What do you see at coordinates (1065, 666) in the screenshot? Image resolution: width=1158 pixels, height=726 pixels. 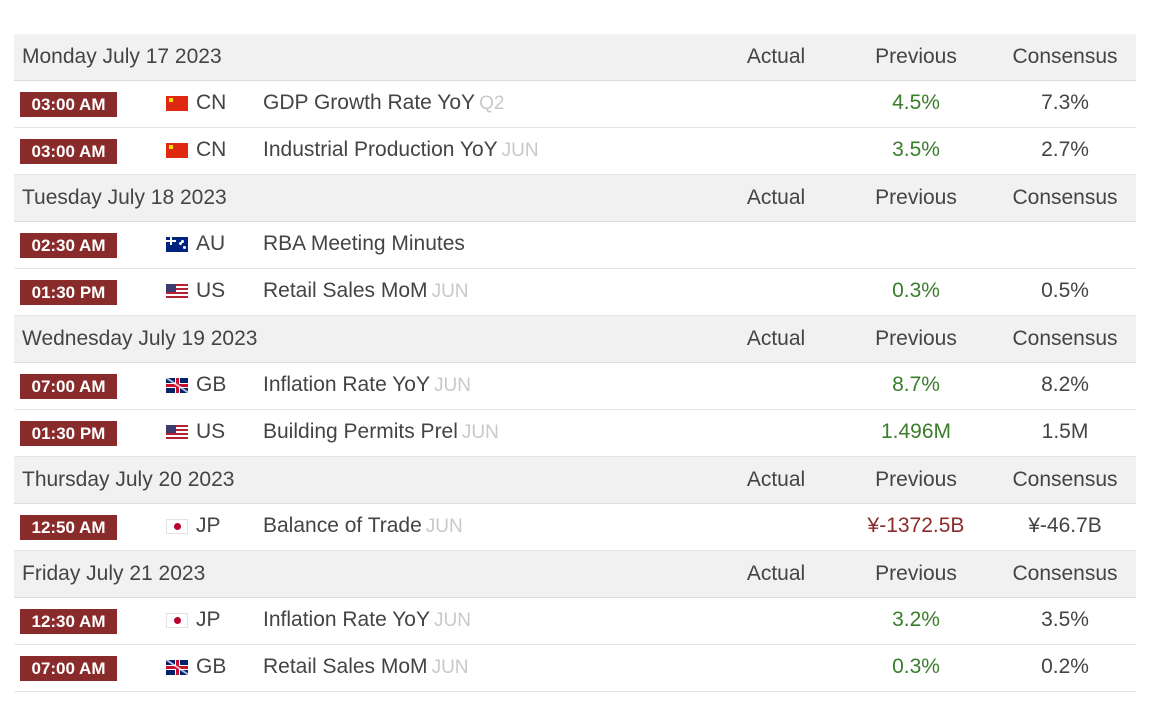 I see `event-consensus-value: 0.2%` at bounding box center [1065, 666].